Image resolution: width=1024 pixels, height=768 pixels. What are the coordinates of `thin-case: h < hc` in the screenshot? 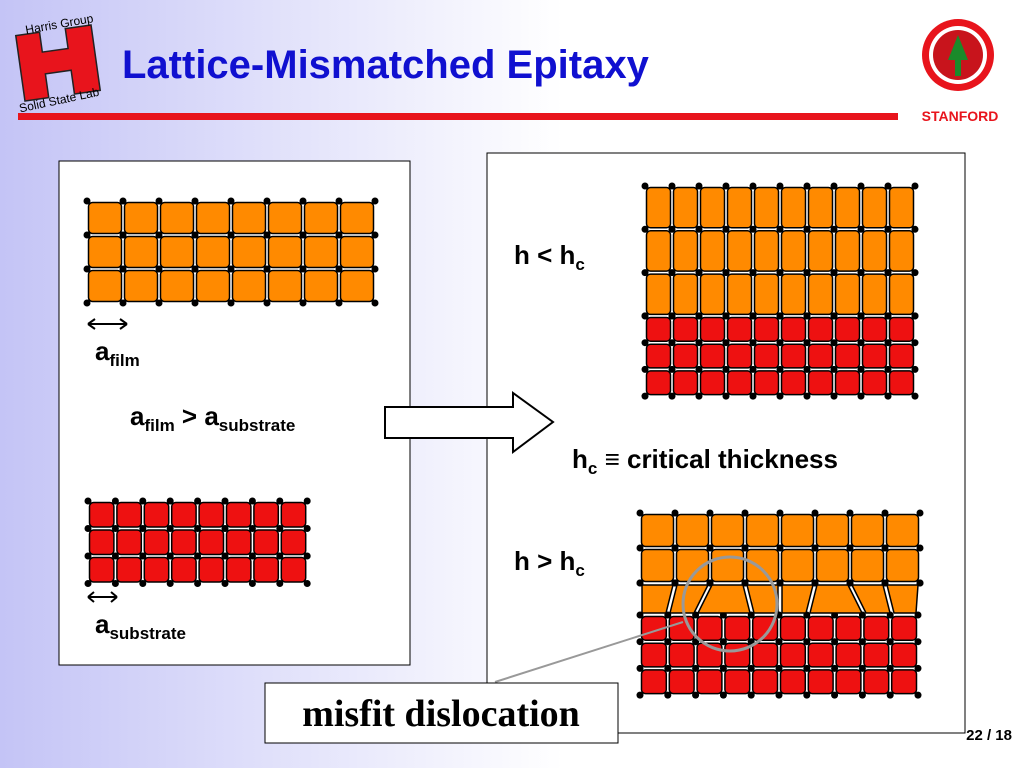 It's located at (549, 257).